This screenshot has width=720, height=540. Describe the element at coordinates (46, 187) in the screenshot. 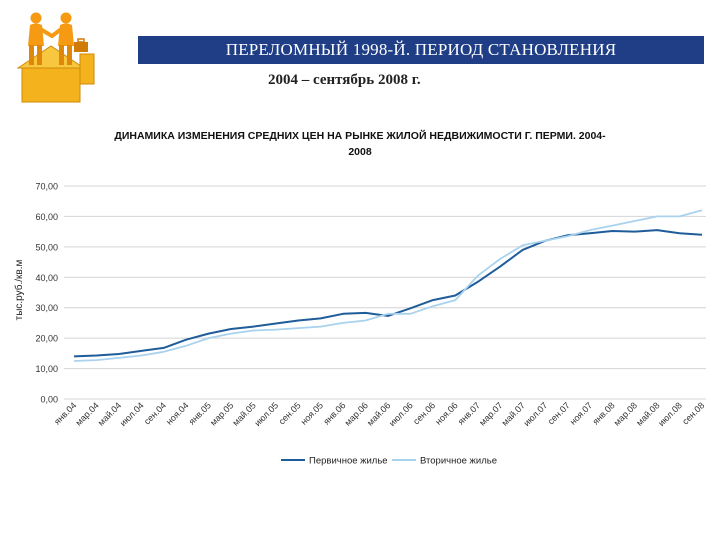

I see `y-tick-label: 70,00` at that location.